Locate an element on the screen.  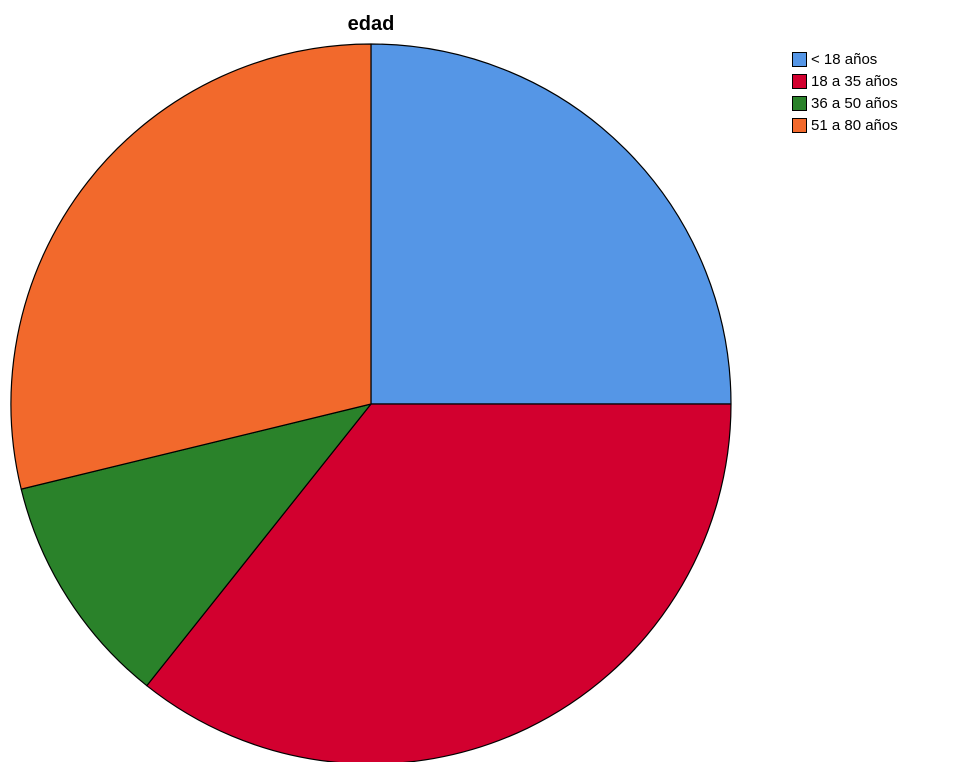
legend-item: 36 a 50 años is located at coordinates (845, 103).